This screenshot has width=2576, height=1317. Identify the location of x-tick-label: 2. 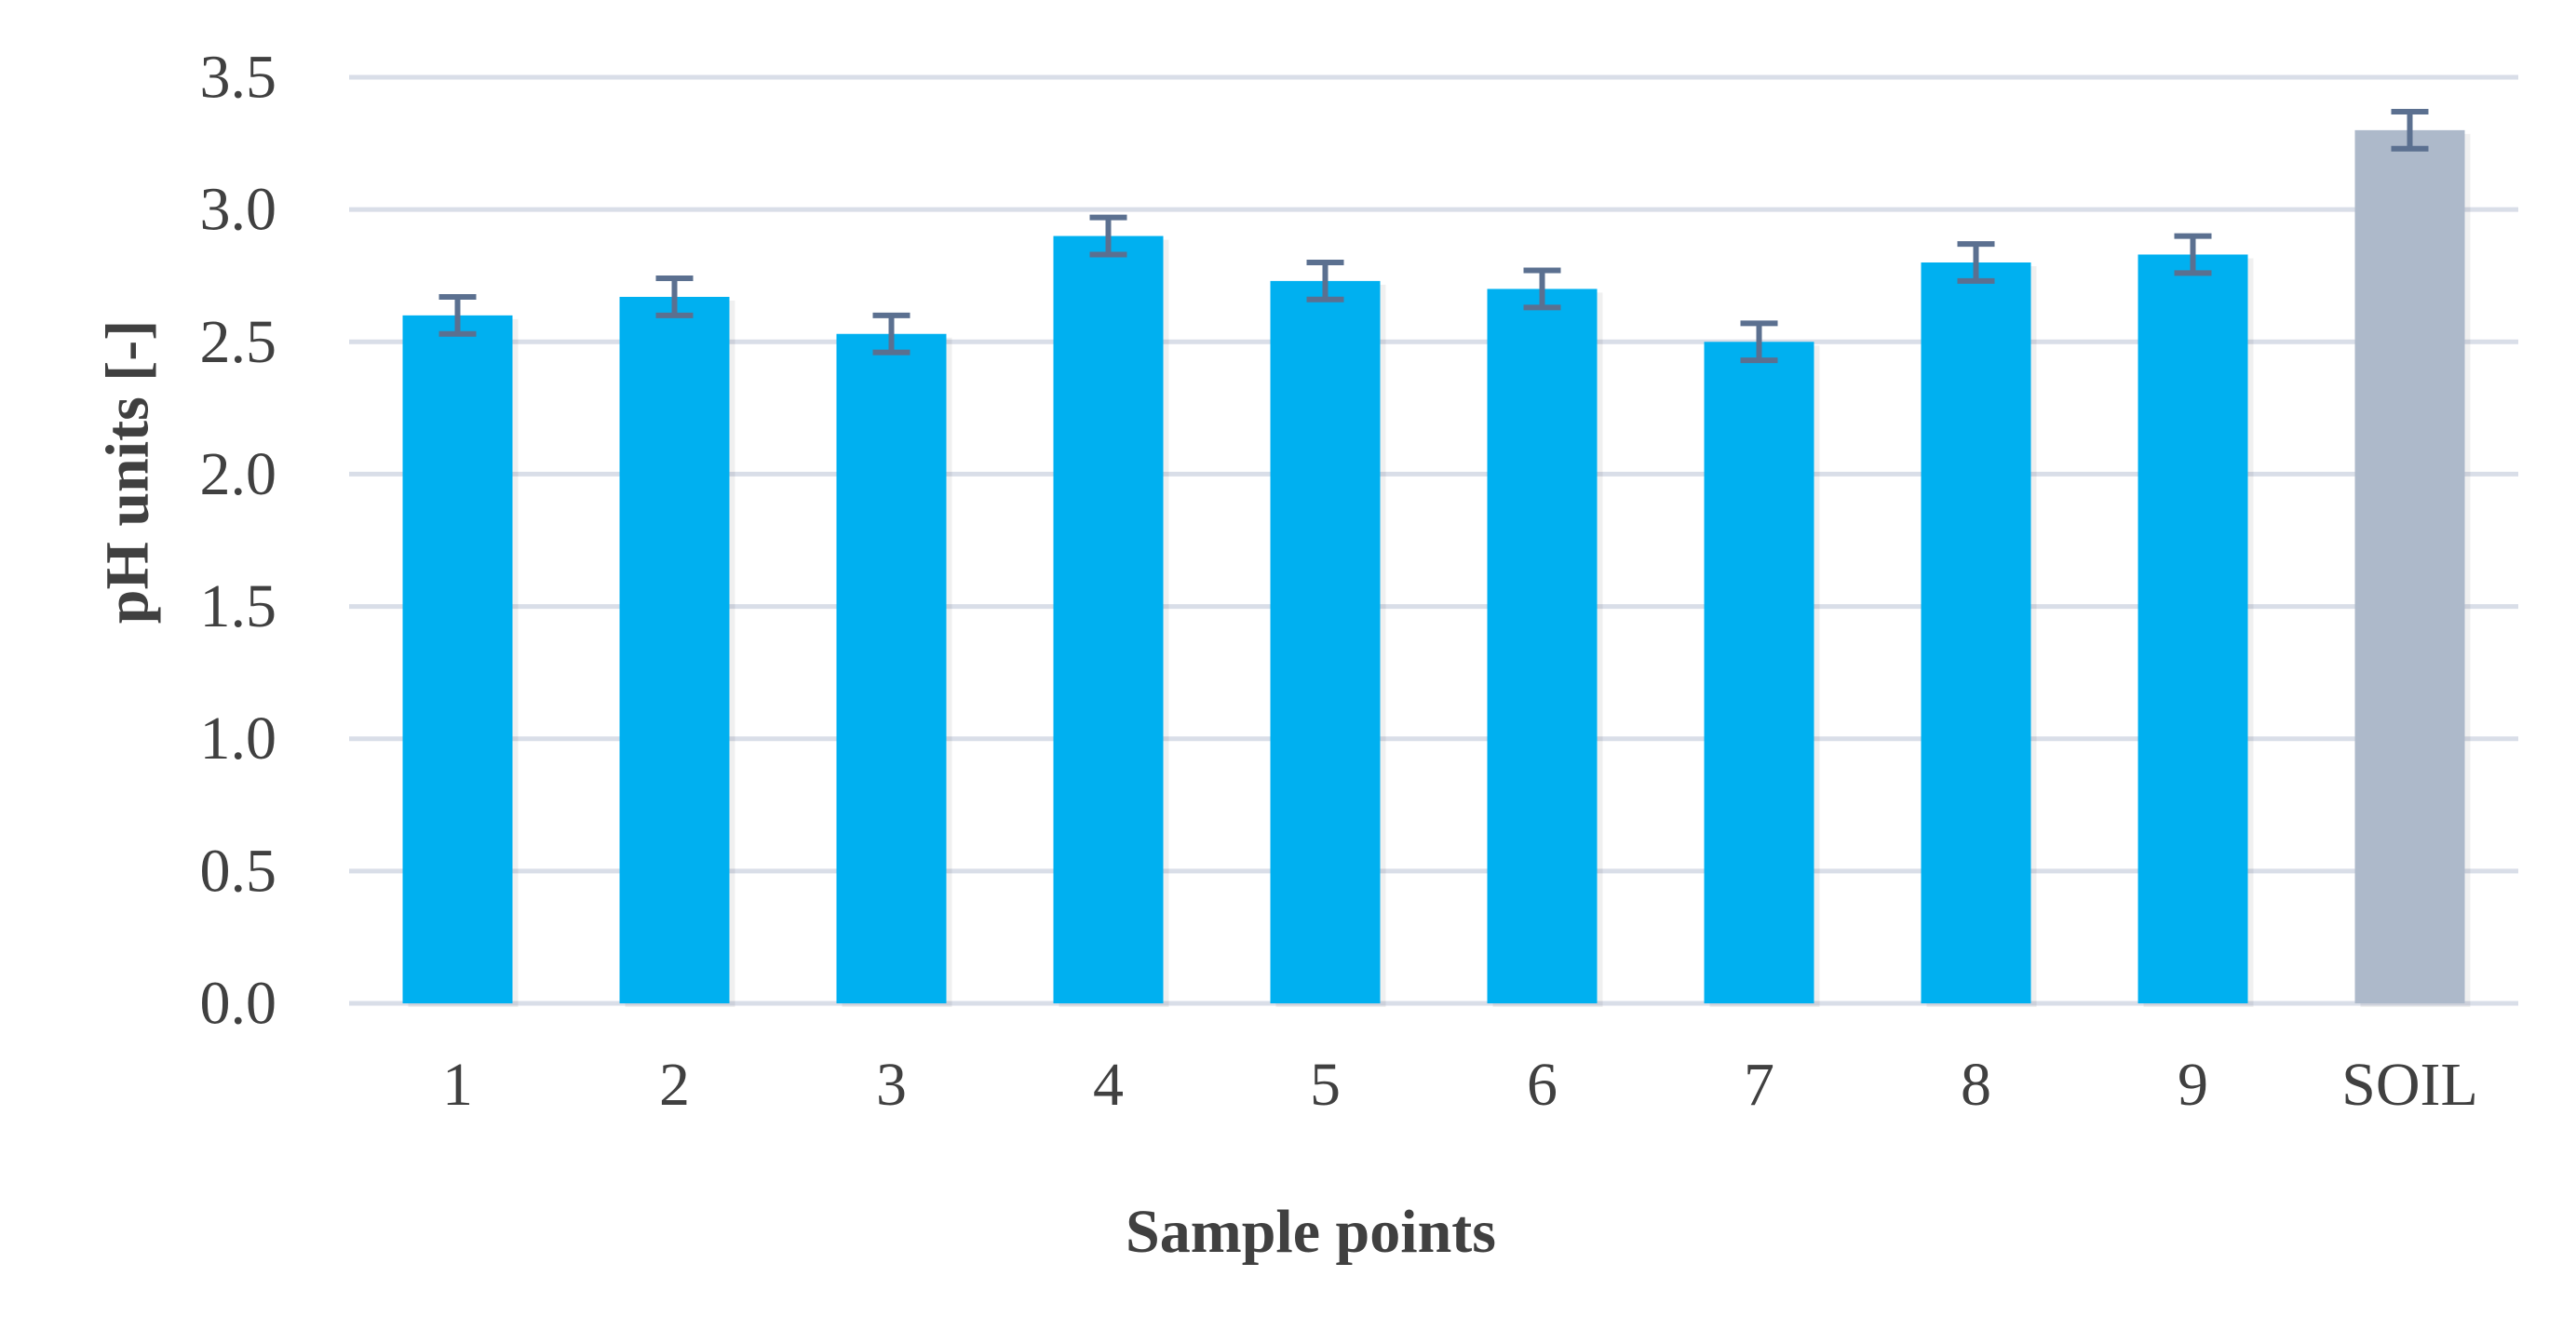
(674, 1085).